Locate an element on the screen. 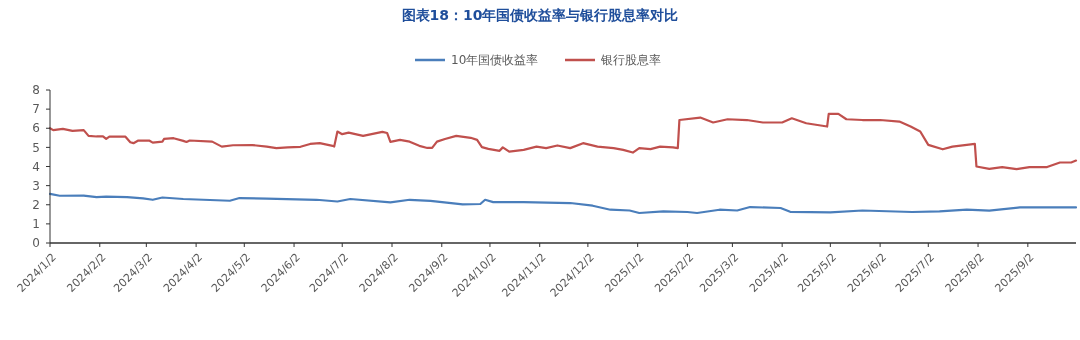  legend-label: 10年国债收益率 is located at coordinates (495, 60).